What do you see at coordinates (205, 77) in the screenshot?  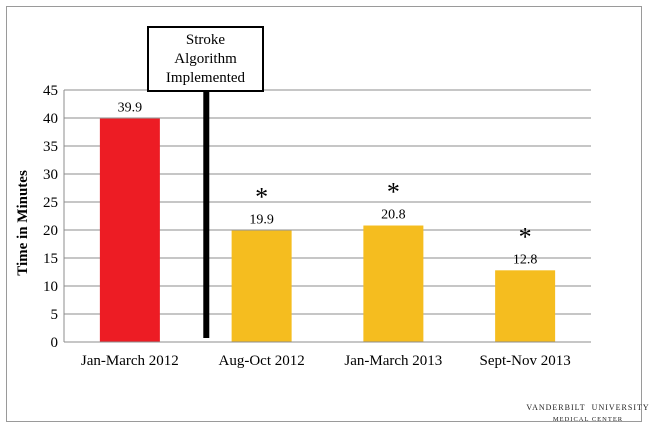 I see `annotation-line-3: Implemented` at bounding box center [205, 77].